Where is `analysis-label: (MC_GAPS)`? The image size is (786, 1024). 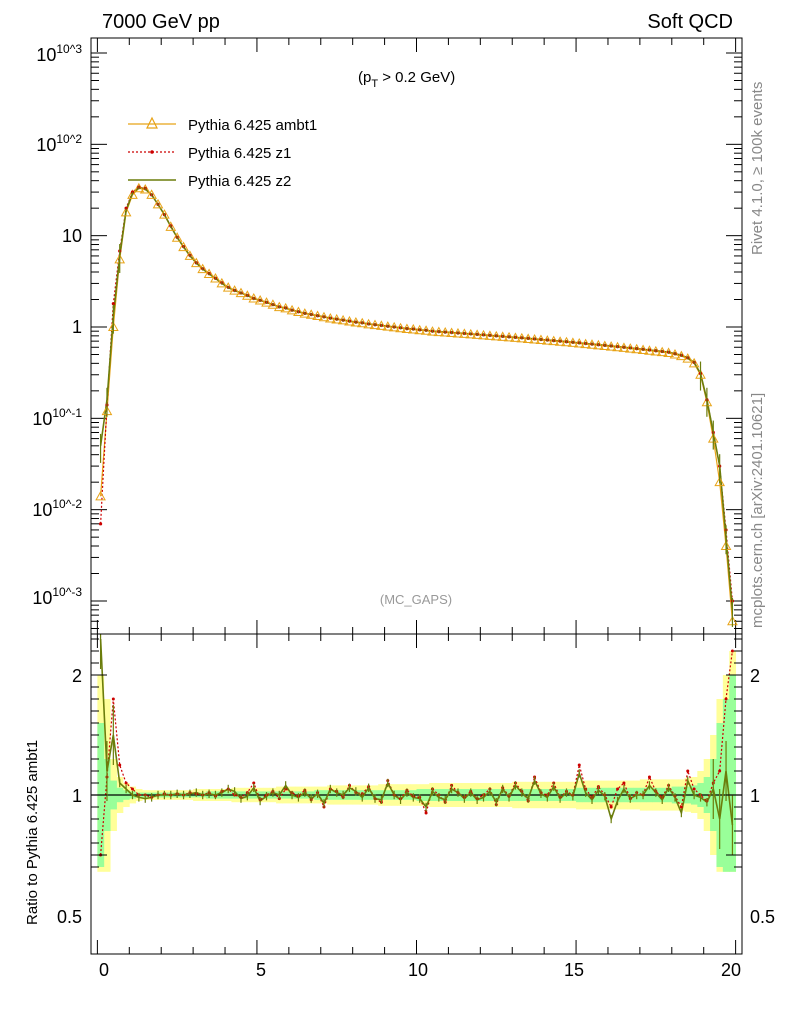 analysis-label: (MC_GAPS) is located at coordinates (416, 599).